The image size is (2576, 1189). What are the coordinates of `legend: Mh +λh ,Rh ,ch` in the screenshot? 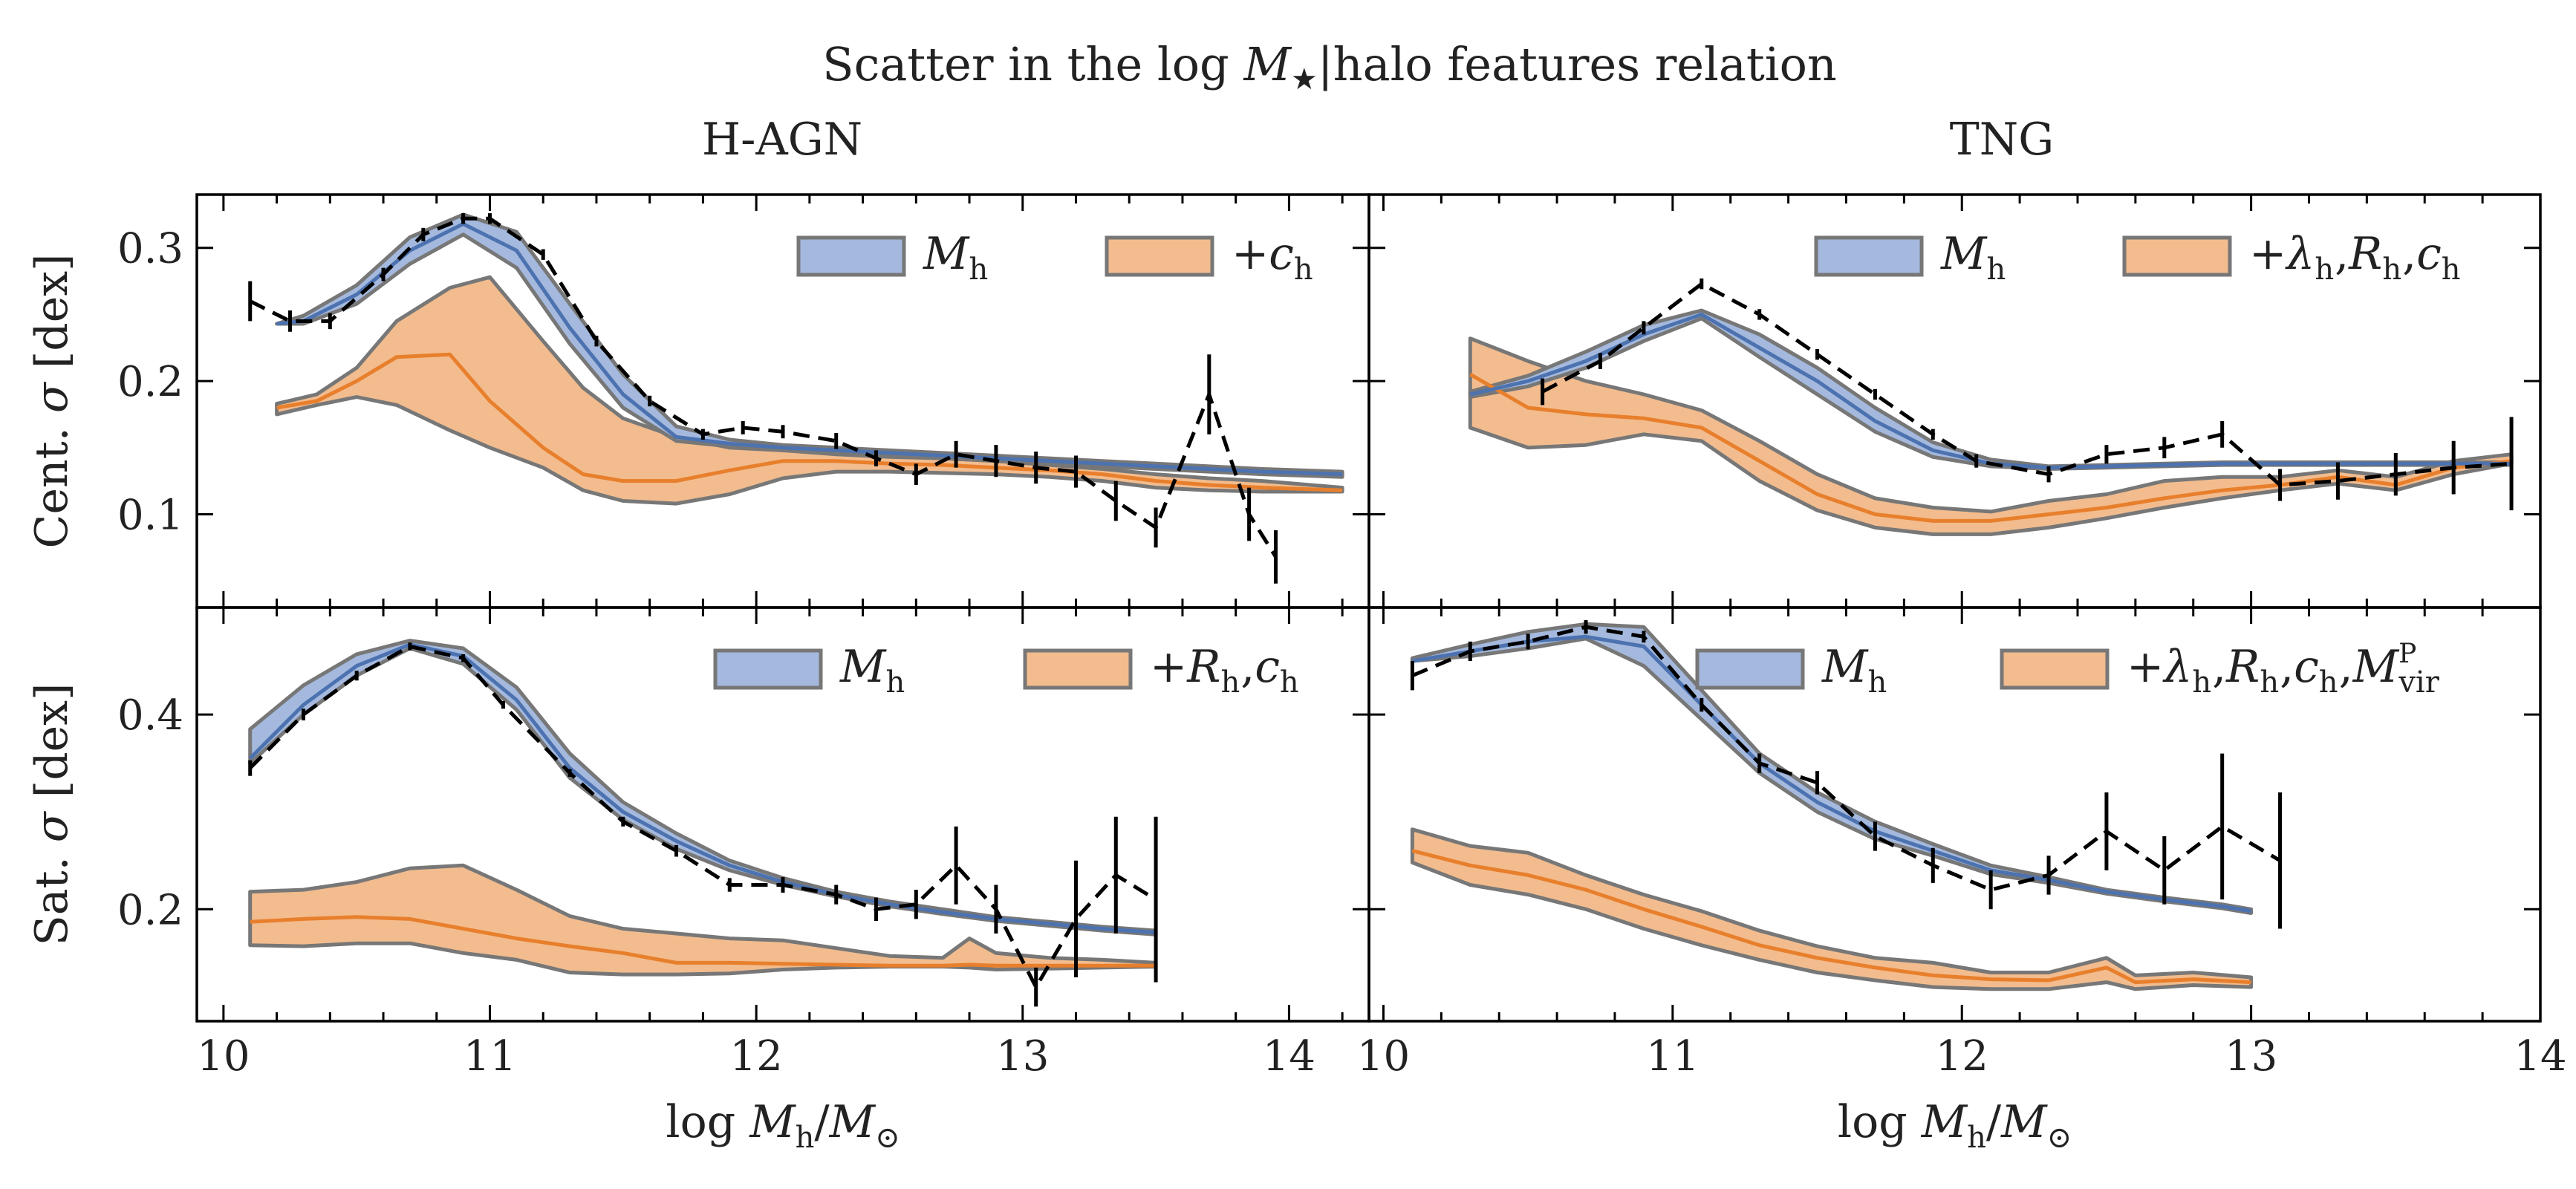 It's located at (2138, 257).